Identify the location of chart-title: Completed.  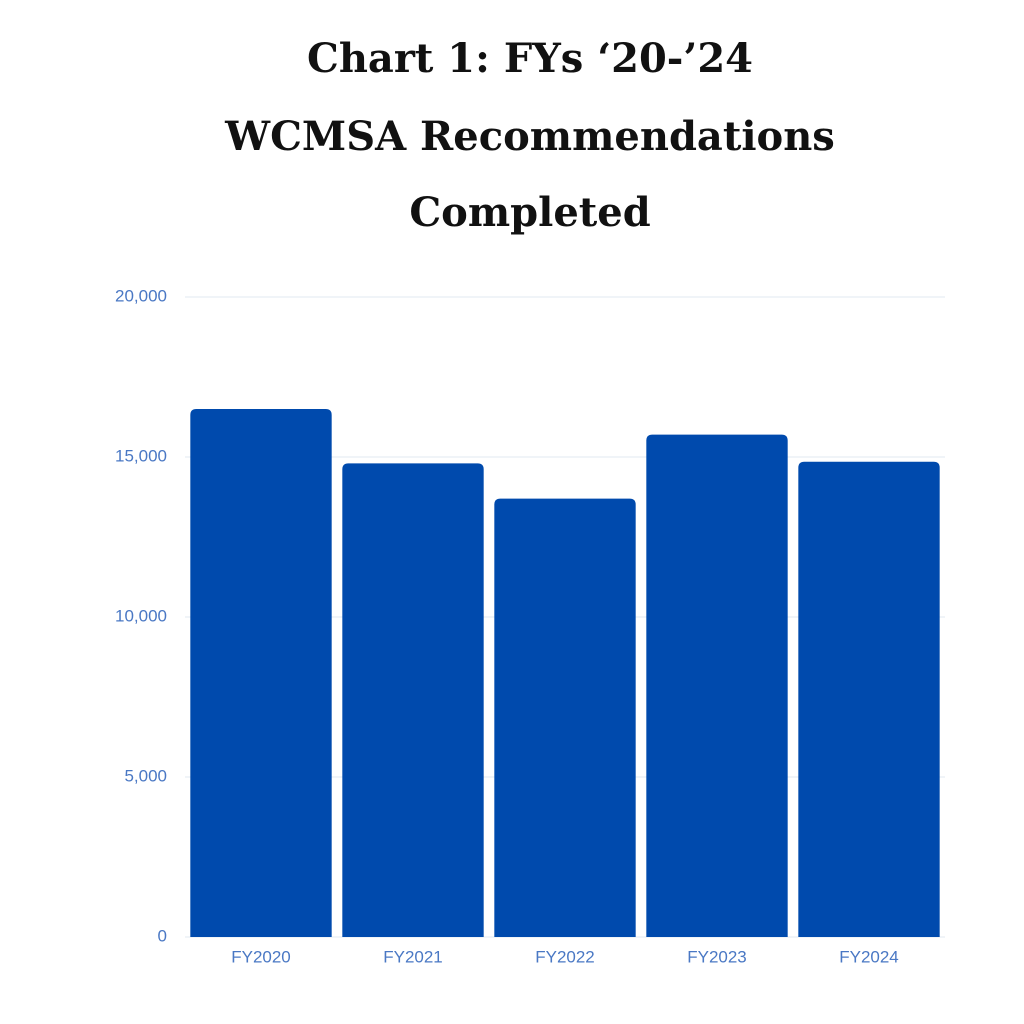
(529, 212).